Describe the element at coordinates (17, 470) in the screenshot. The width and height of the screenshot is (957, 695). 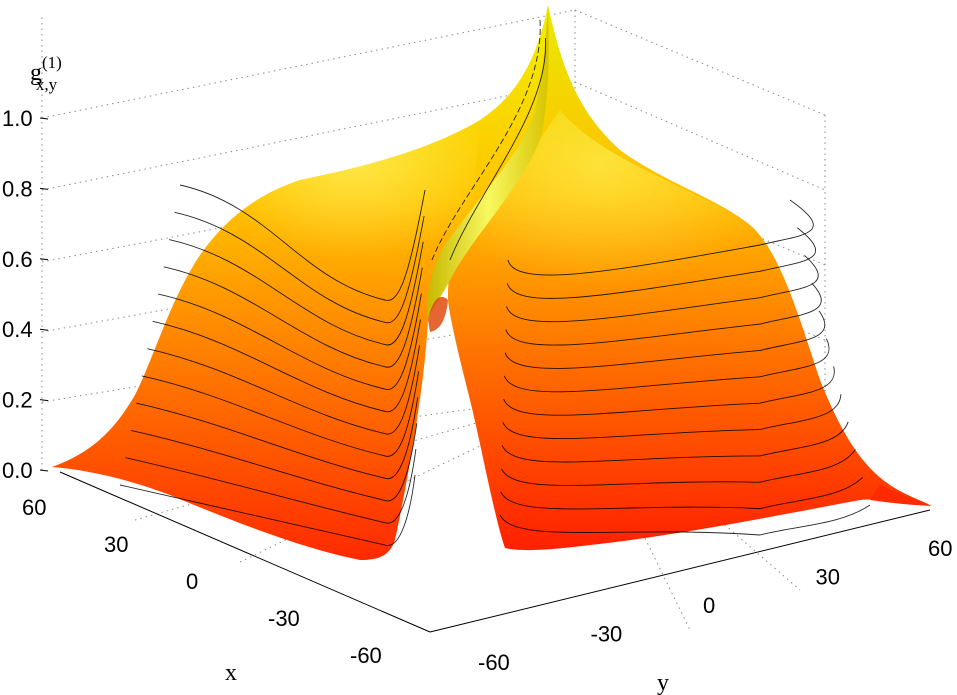
I see `z-tick-label: 0.0` at that location.